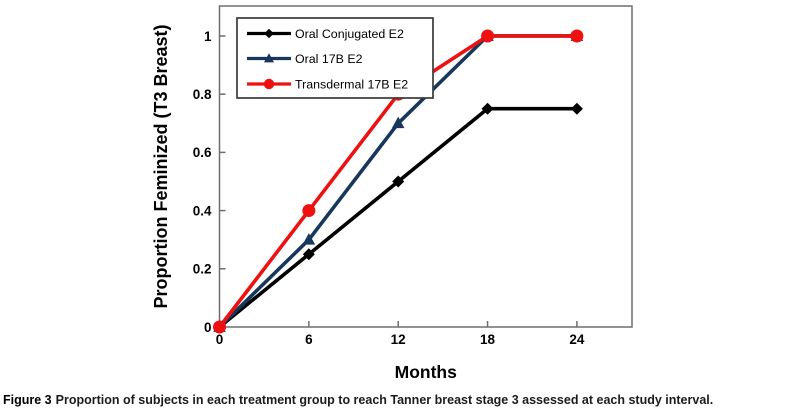 The width and height of the screenshot is (795, 414). Describe the element at coordinates (202, 269) in the screenshot. I see `y-tick-label: 0.2` at that location.